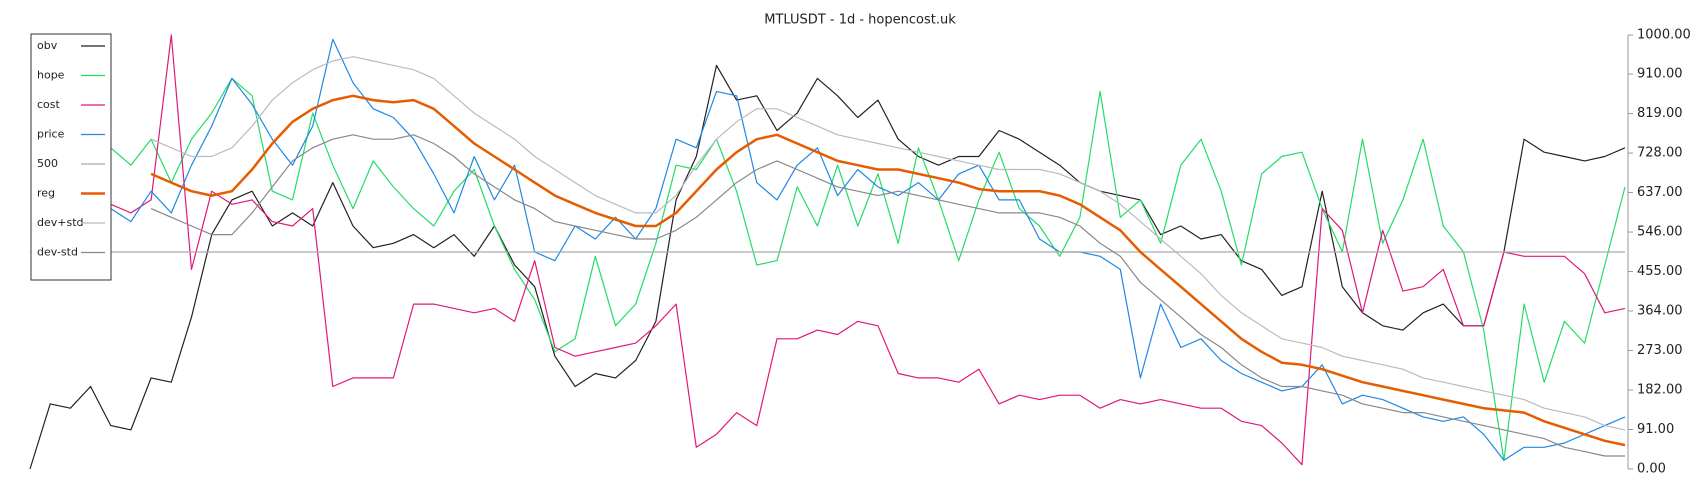 This screenshot has height=504, width=1700. I want to click on legend-label: reg, so click(46, 193).